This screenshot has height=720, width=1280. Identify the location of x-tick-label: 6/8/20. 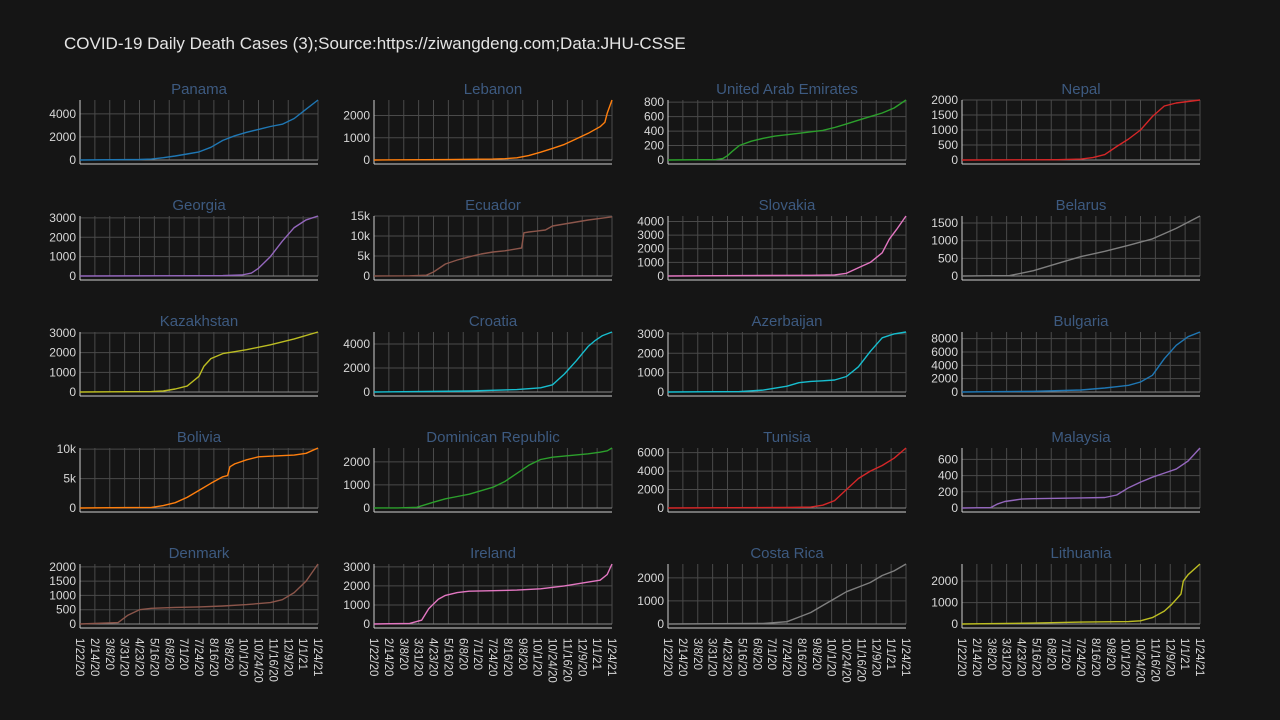
(168, 654).